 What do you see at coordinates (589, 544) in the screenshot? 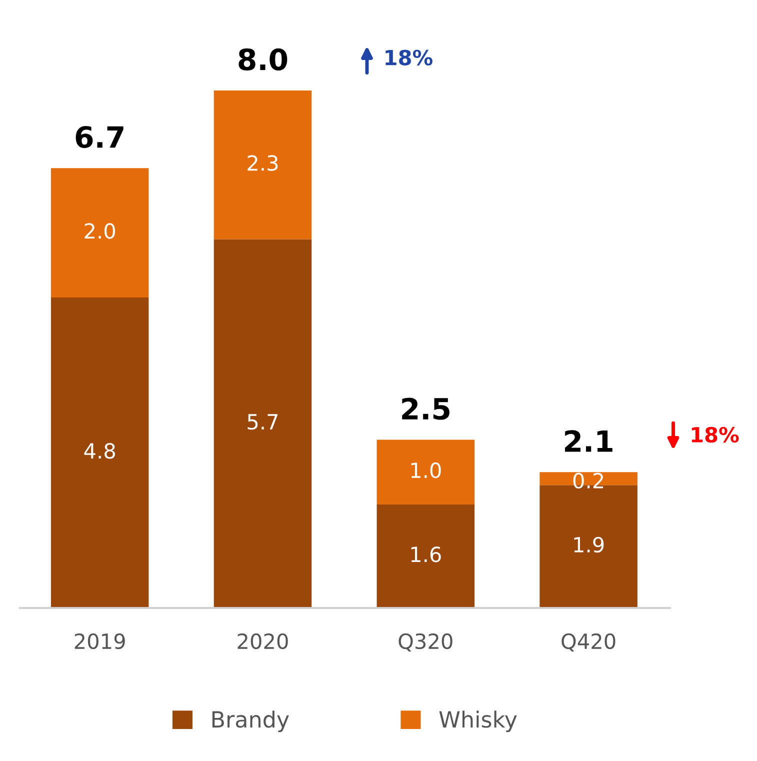
I see `data-label: 1.9` at bounding box center [589, 544].